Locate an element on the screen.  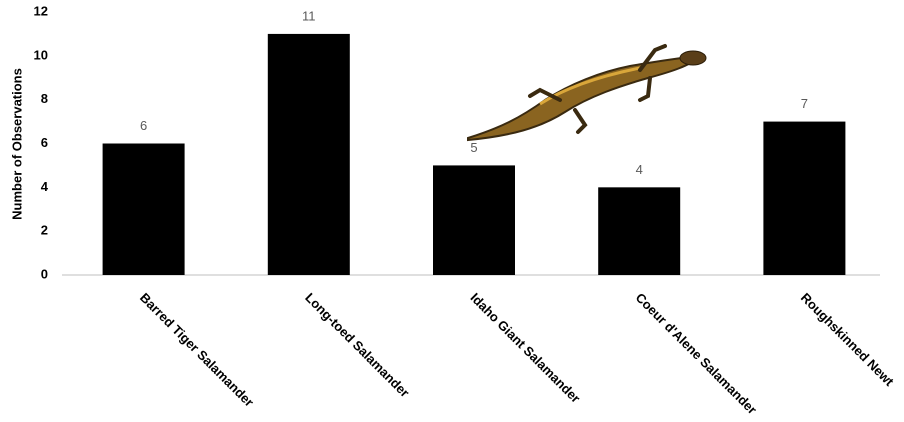
y-tick-label: 12 is located at coordinates (41, 10).